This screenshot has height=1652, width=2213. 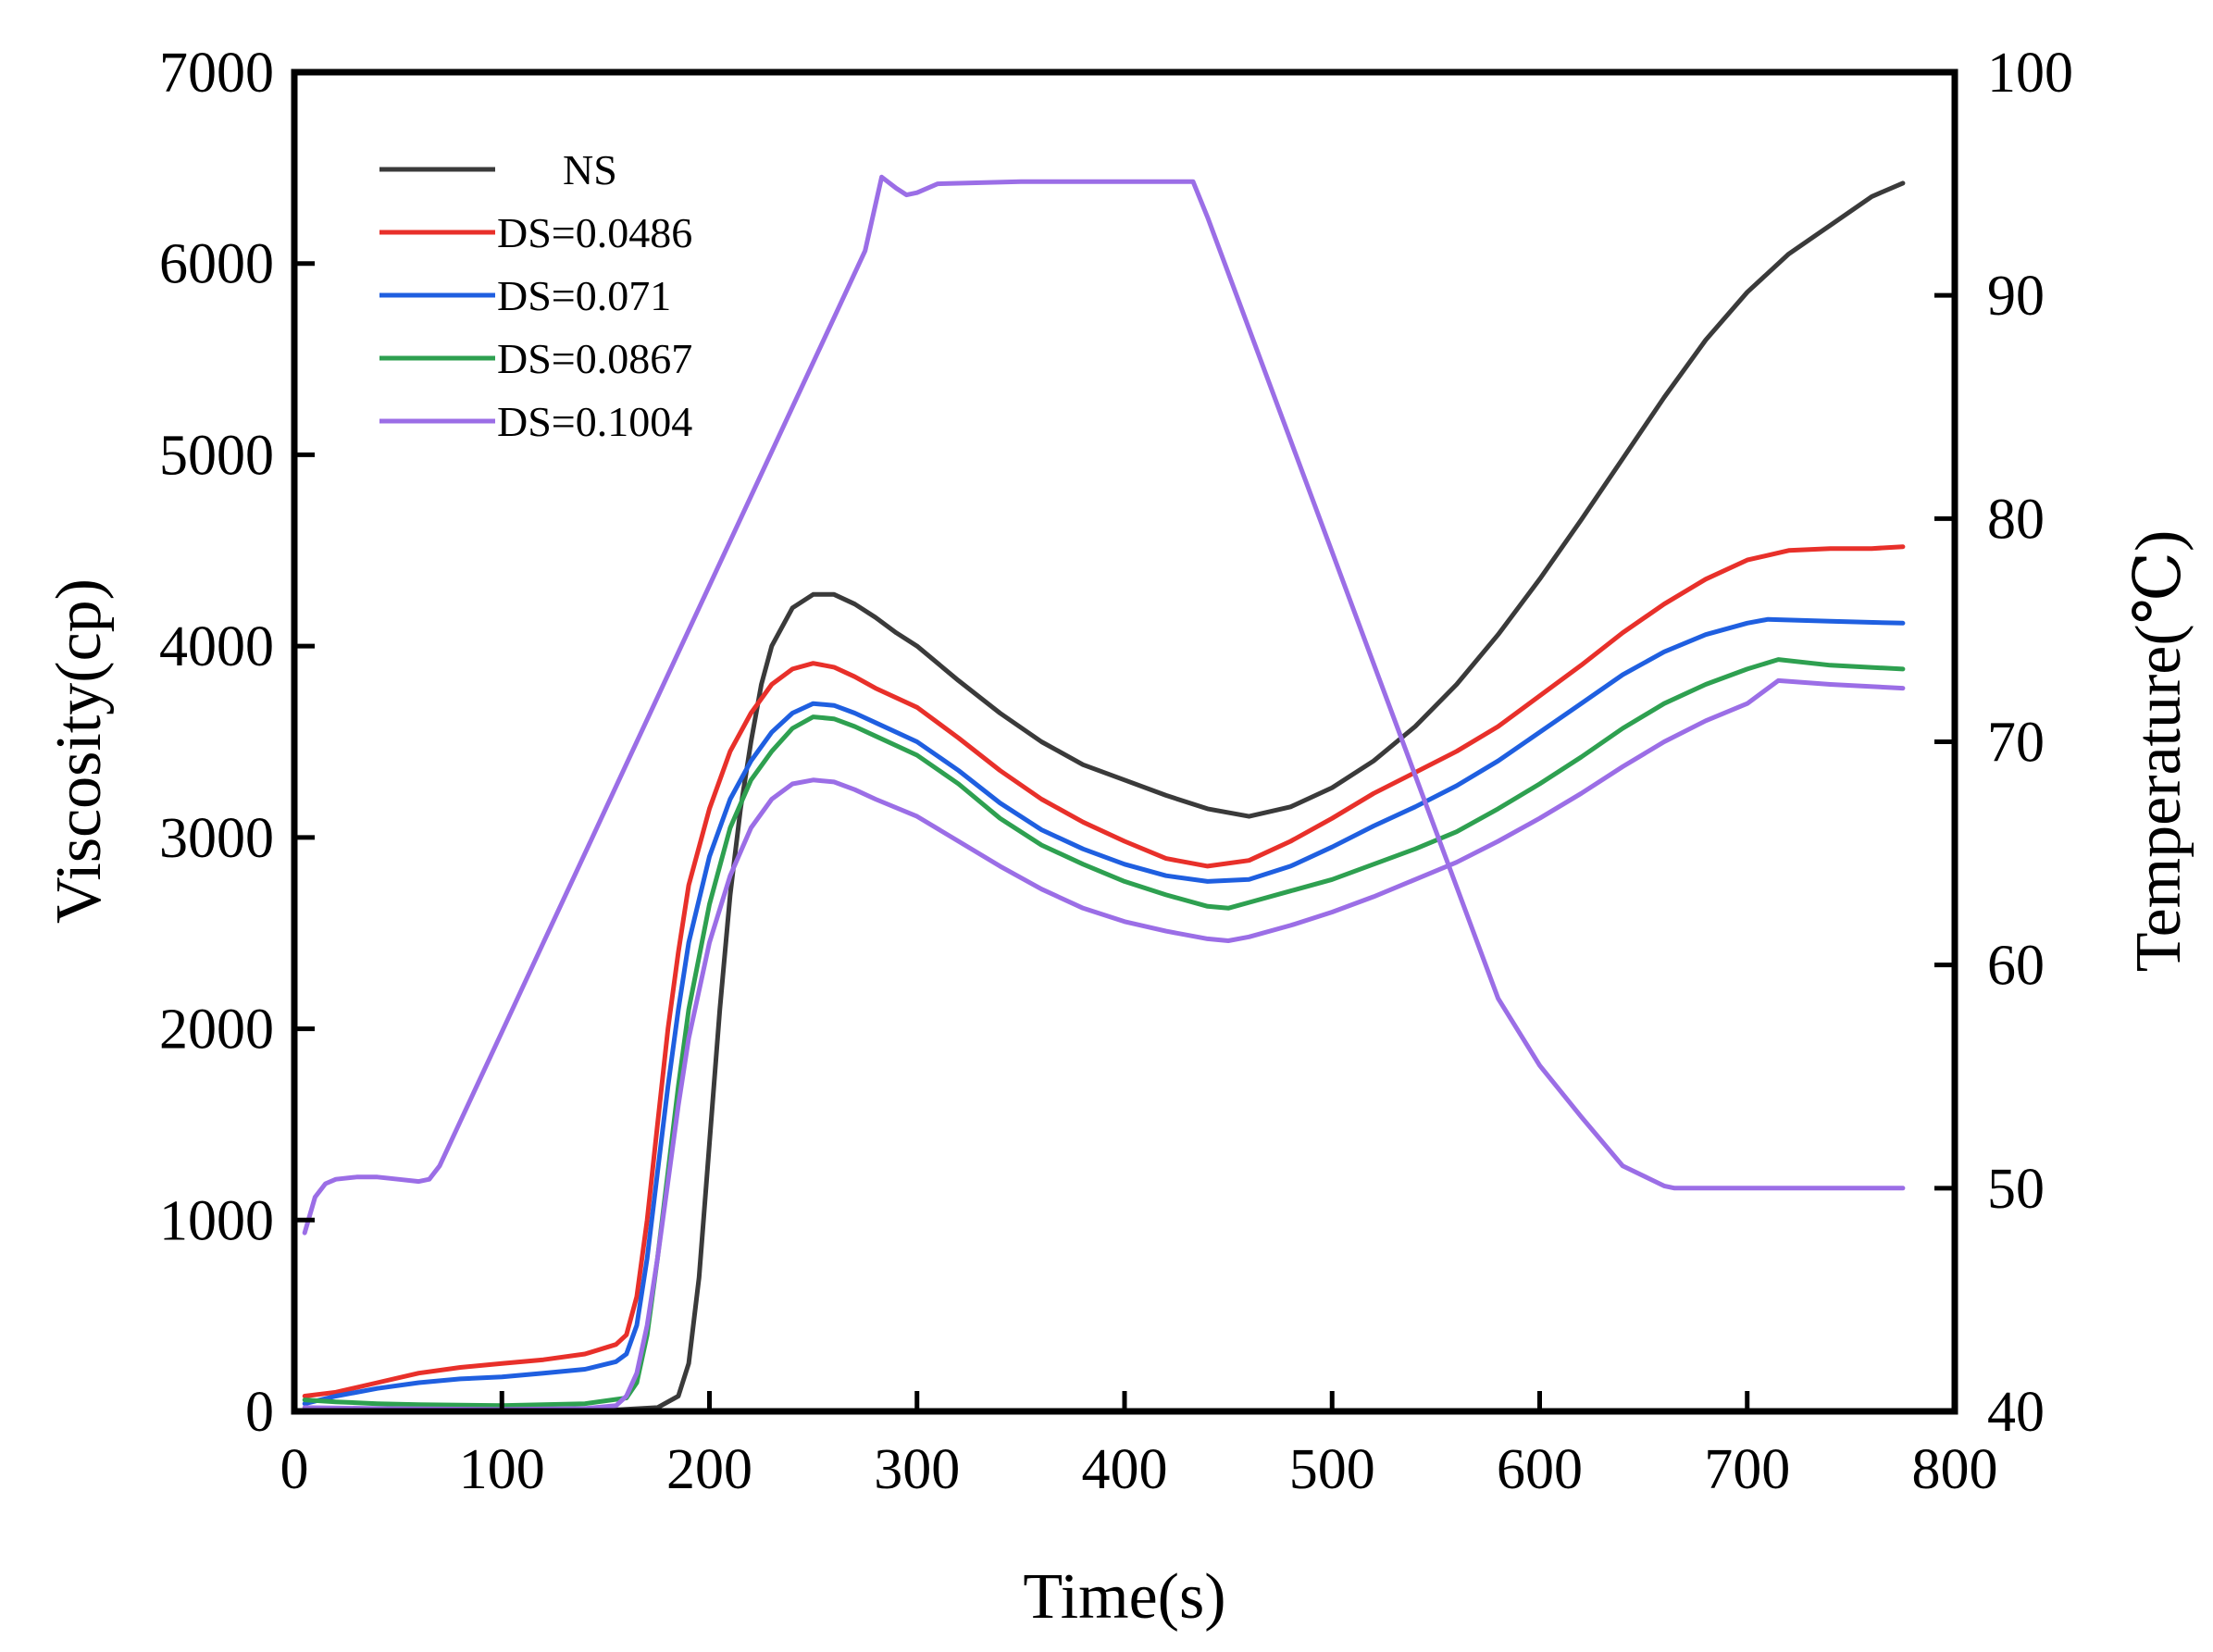 What do you see at coordinates (594, 421) in the screenshot?
I see `legend-label: DS=0.1004` at bounding box center [594, 421].